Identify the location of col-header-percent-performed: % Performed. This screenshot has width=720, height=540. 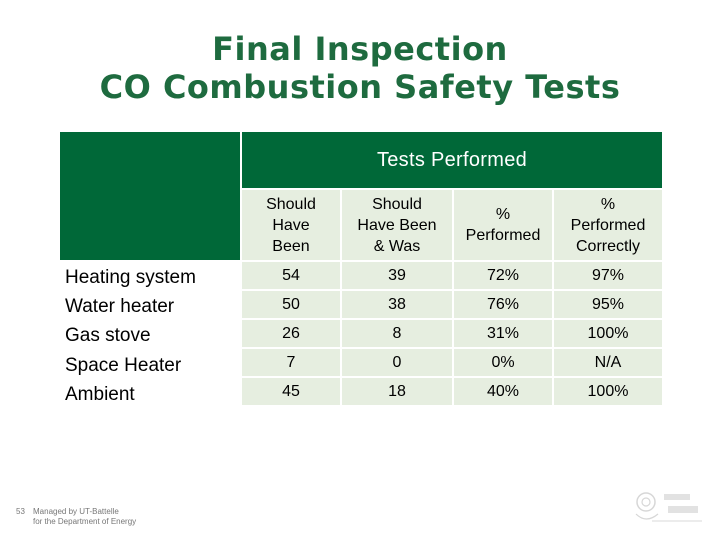
(503, 225).